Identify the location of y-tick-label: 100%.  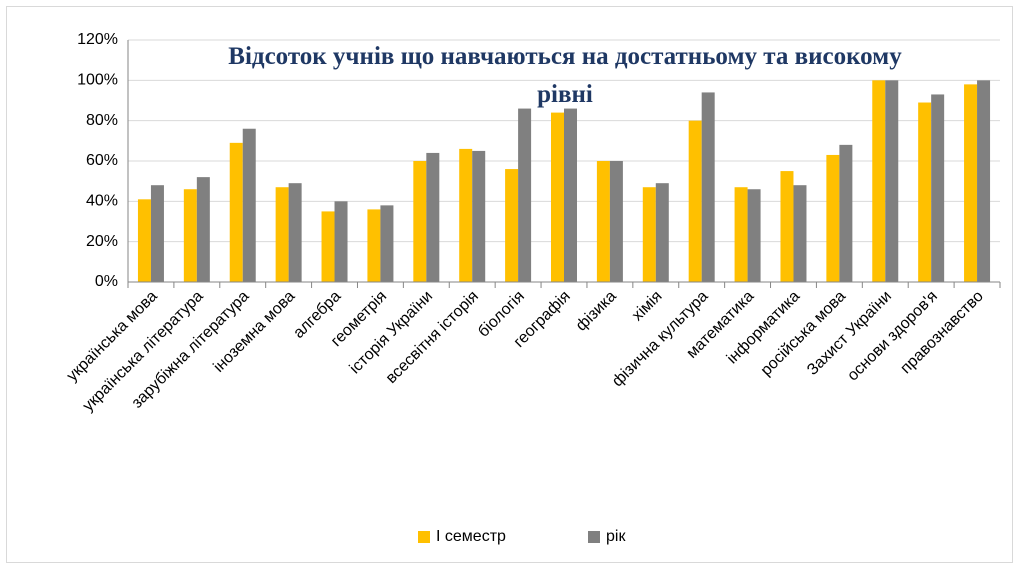
(97, 80).